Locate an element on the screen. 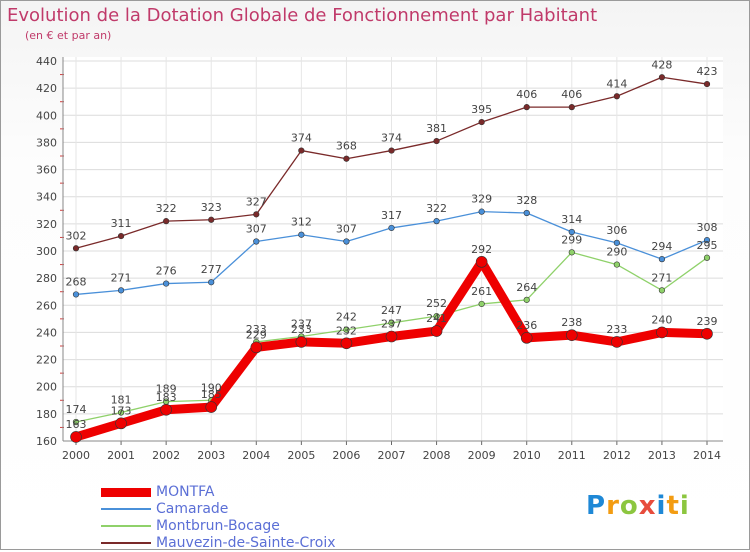  data-label: 173 is located at coordinates (121, 410).